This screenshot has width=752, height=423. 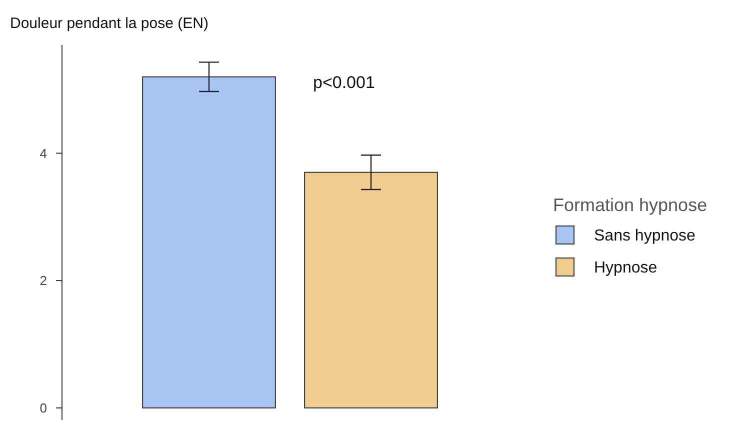 I want to click on annotation: p<0.001, so click(x=344, y=82).